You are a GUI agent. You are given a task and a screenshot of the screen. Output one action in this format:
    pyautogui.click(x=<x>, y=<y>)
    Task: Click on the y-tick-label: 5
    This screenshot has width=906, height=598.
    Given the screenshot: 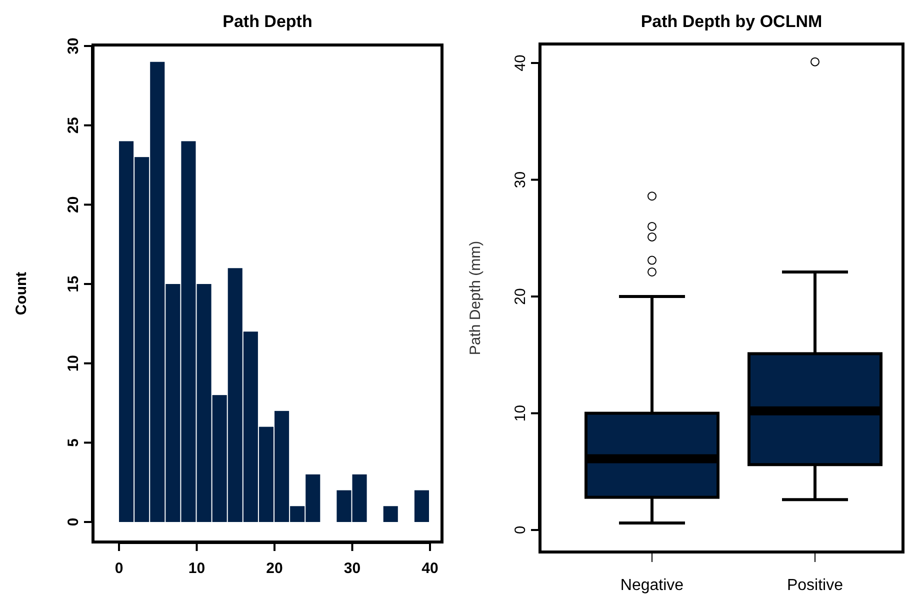 What is the action you would take?
    pyautogui.click(x=73, y=442)
    